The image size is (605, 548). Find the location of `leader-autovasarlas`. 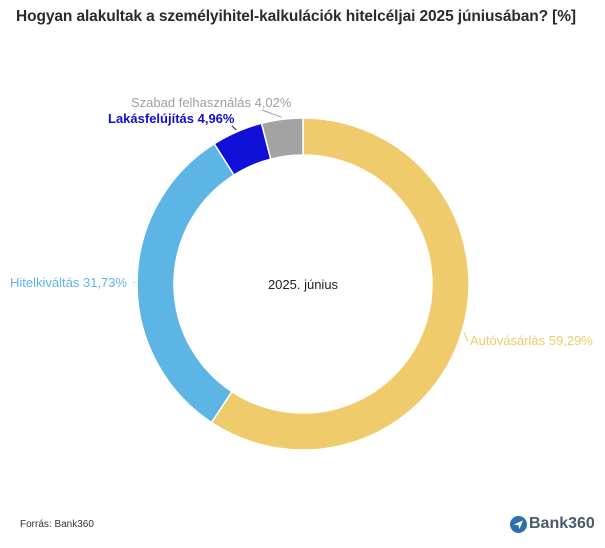

leader-autovasarlas is located at coordinates (466, 337).